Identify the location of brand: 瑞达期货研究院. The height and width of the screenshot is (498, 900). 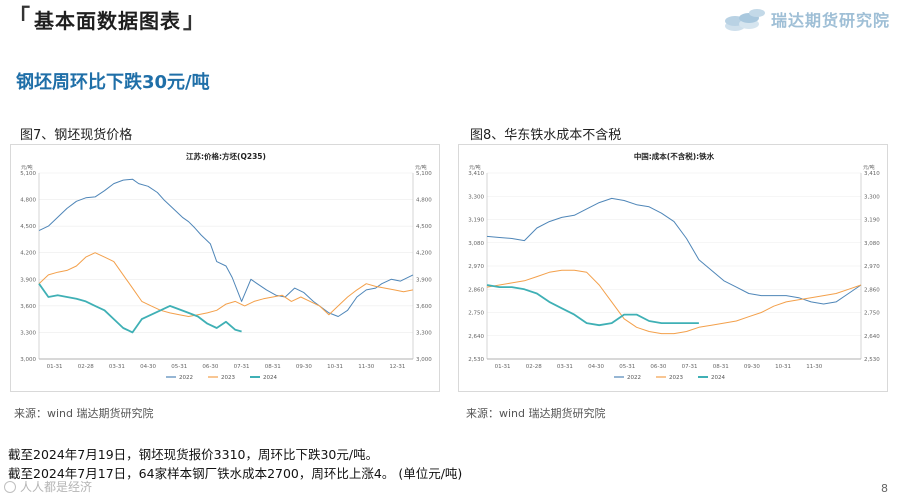
(806, 19).